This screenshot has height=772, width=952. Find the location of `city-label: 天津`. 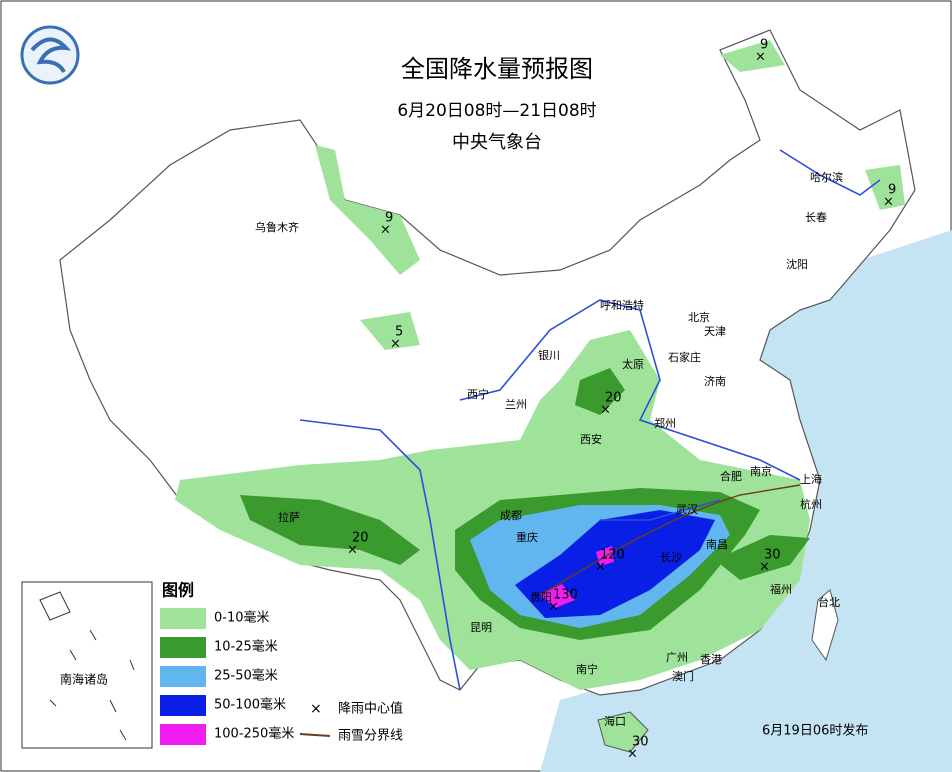

city-label: 天津 is located at coordinates (715, 331).